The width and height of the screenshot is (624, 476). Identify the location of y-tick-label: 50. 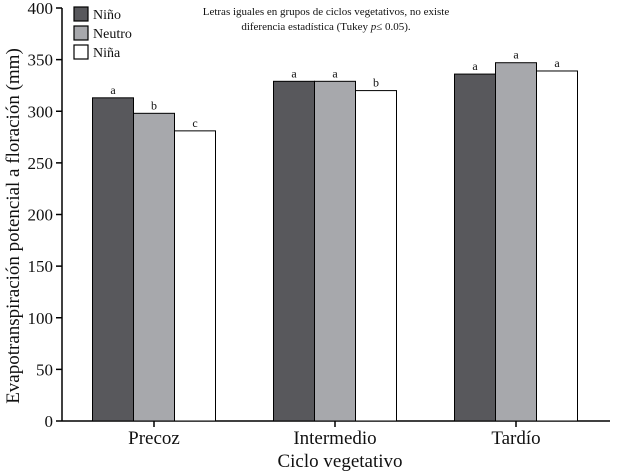
(44, 369).